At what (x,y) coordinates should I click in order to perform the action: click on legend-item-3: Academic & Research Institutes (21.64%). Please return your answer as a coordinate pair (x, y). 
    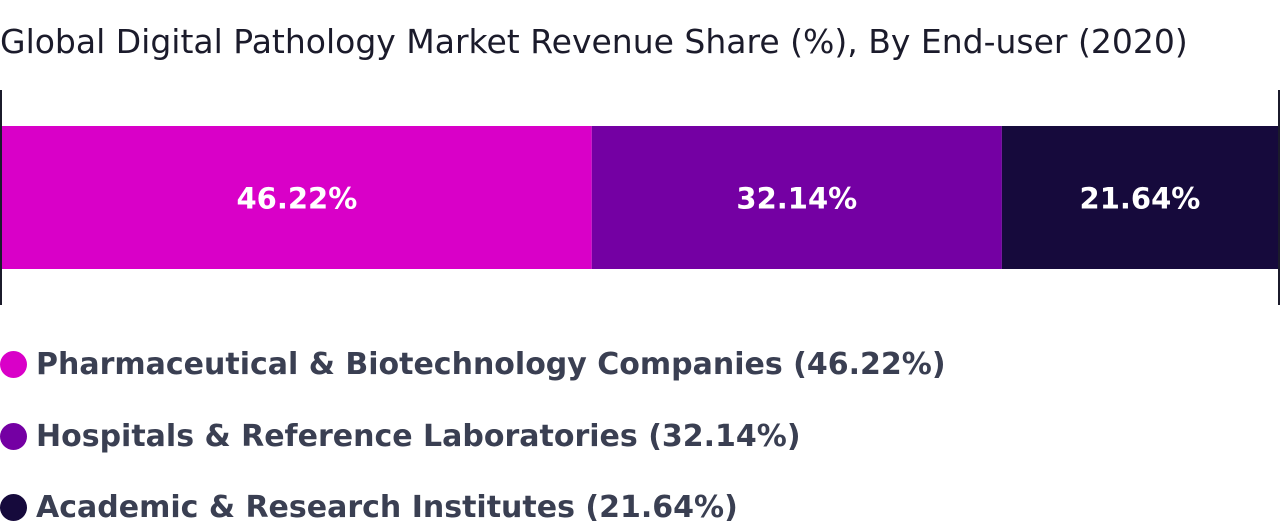
    Looking at the image, I should click on (369, 507).